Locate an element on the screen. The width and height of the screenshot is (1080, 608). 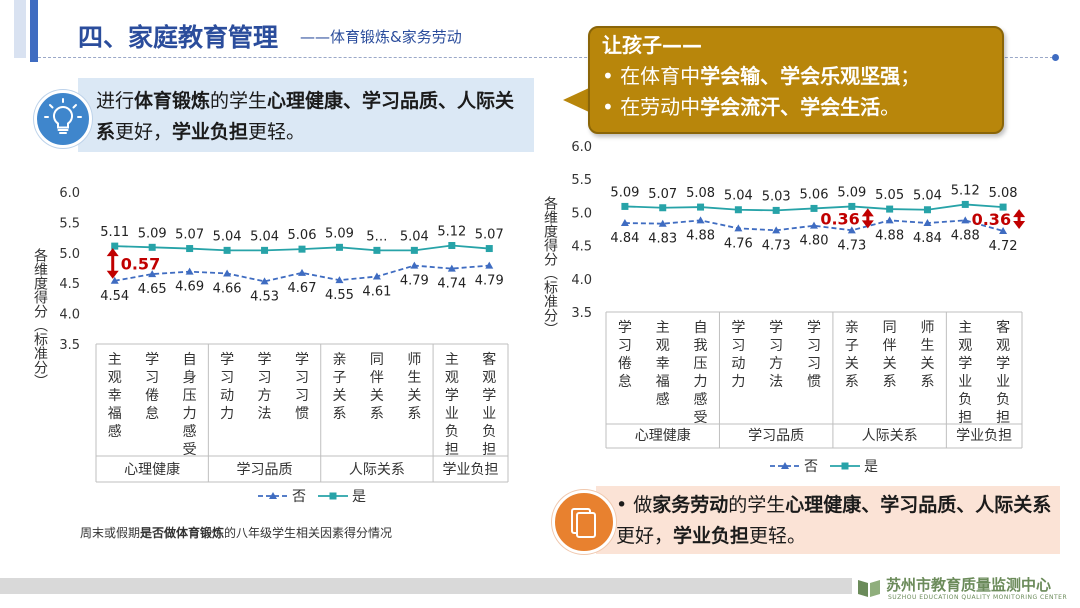
legend-label-yes: 是 is located at coordinates (871, 467).